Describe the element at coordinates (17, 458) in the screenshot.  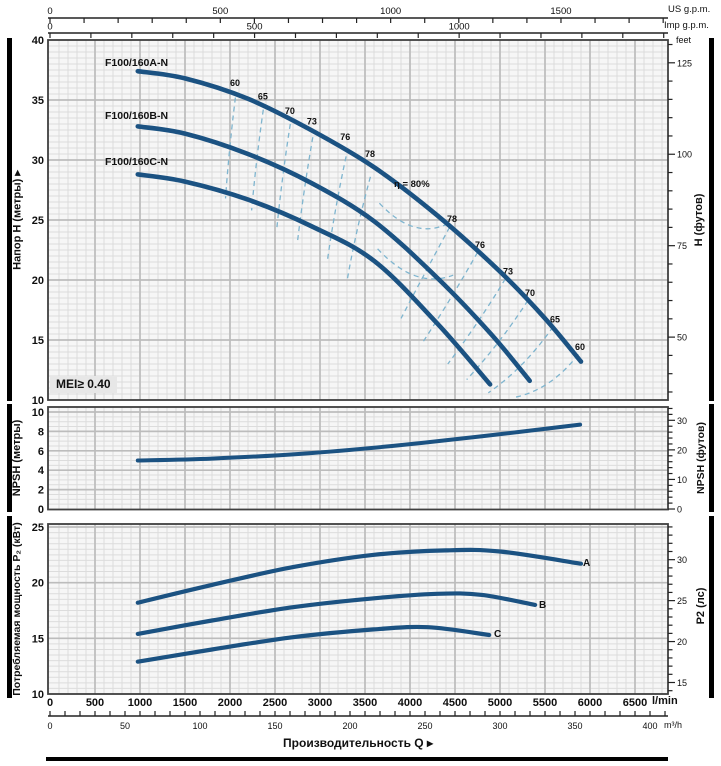
I see `npsh-left-axis-title: NPSH (метры)` at that location.